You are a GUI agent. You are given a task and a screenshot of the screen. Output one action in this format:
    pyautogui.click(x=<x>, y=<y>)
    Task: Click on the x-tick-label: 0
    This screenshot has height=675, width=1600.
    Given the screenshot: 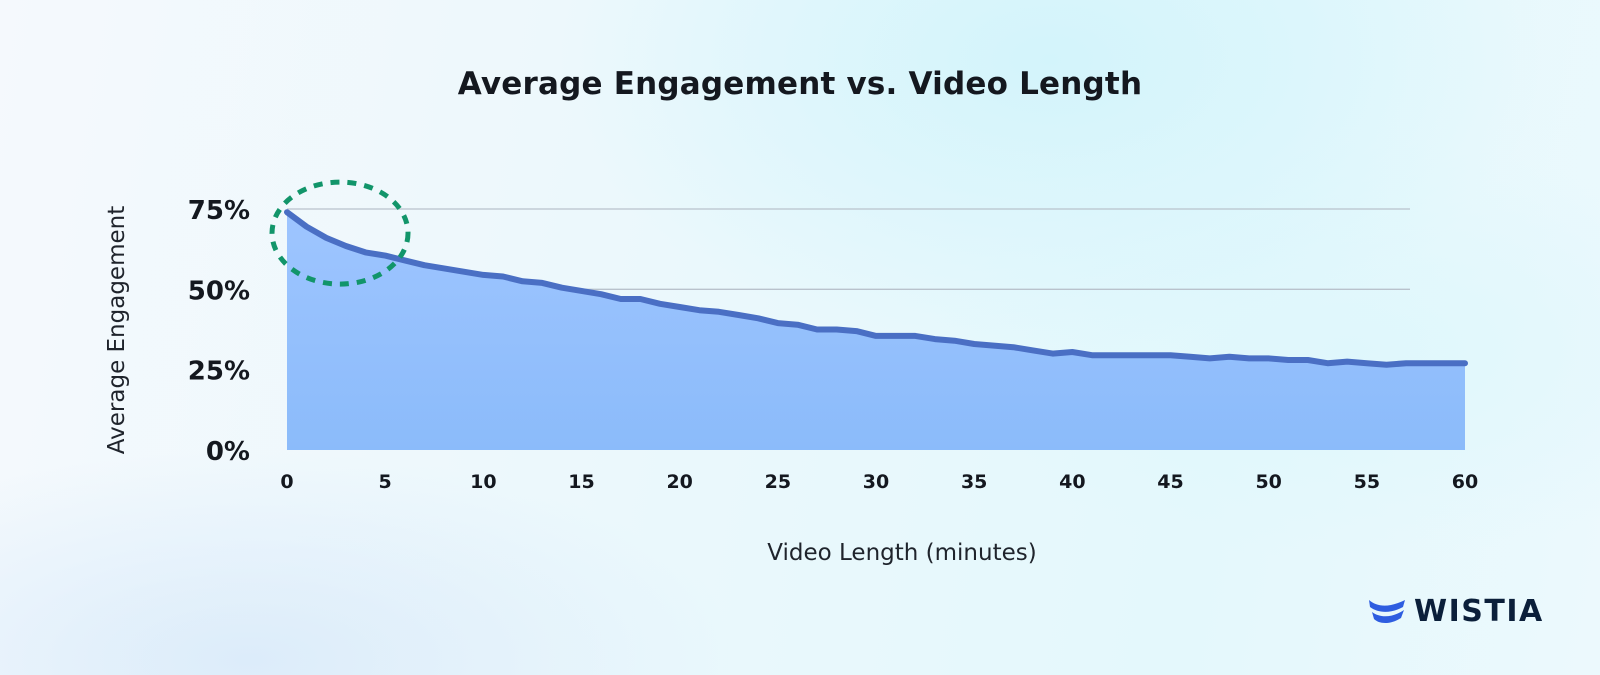 What is the action you would take?
    pyautogui.click(x=286, y=482)
    